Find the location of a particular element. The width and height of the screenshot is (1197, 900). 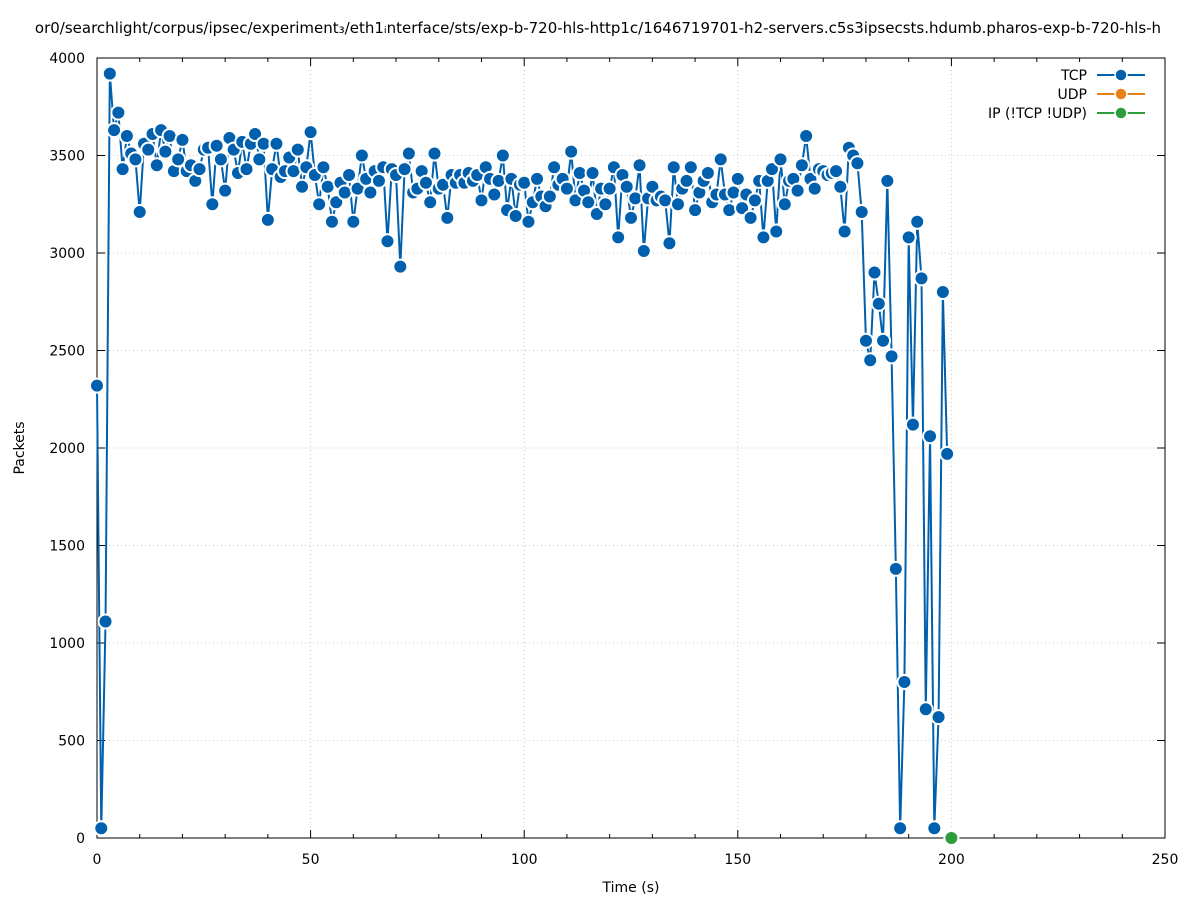

y-tick-label: 2000 is located at coordinates (67, 449).